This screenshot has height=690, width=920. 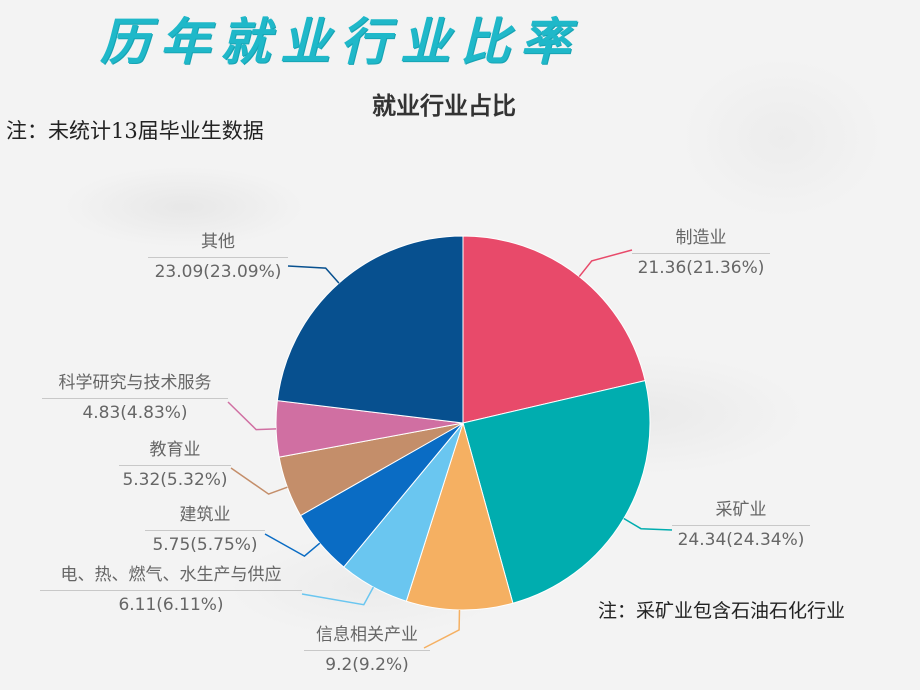 I want to click on chart-title: 就业行业占比, so click(x=444, y=106).